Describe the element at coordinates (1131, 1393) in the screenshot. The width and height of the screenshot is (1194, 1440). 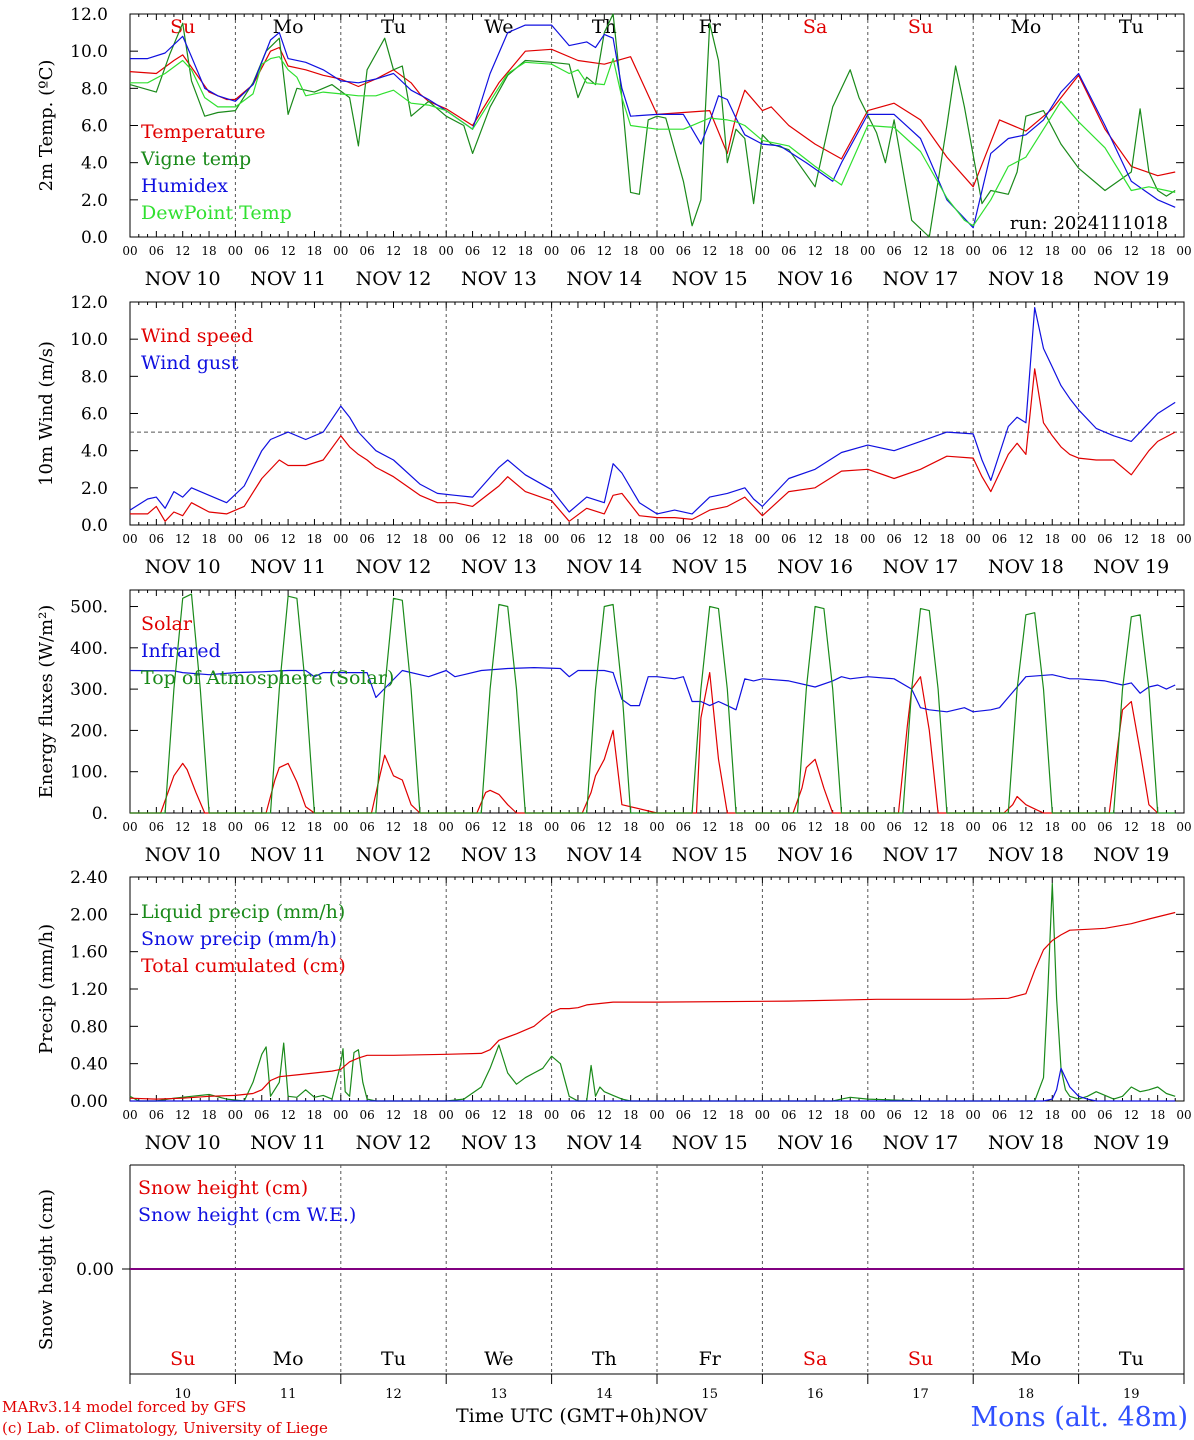
I see `day-number-label: 19` at that location.